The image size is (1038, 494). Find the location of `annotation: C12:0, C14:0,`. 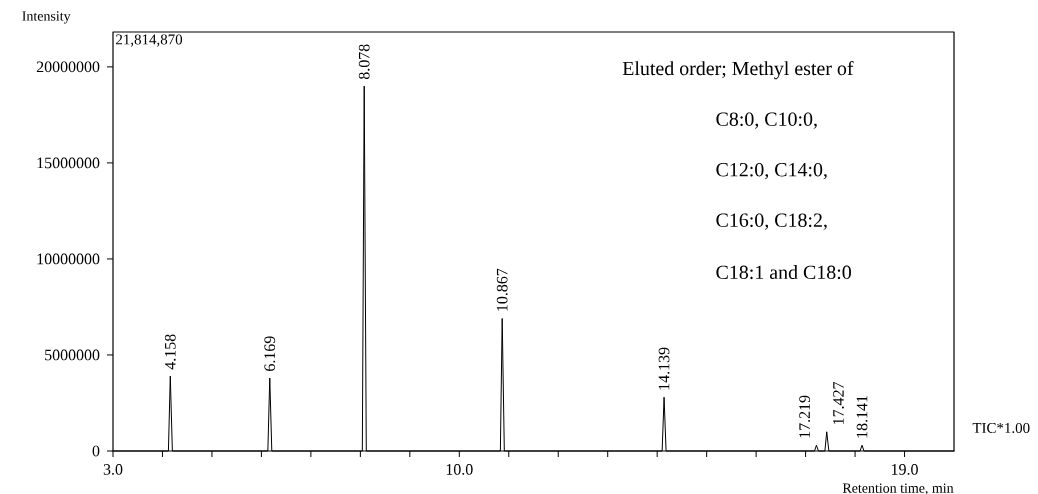

annotation: C12:0, C14:0, is located at coordinates (771, 171).